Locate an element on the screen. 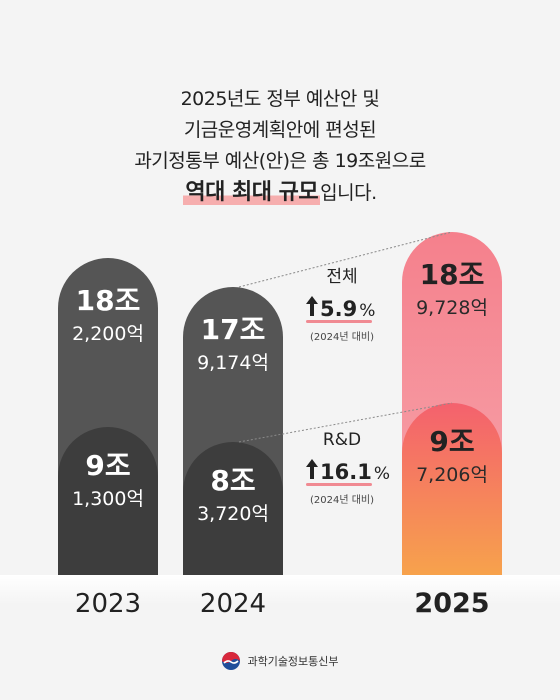  bar-rnd-2024 is located at coordinates (233, 508).